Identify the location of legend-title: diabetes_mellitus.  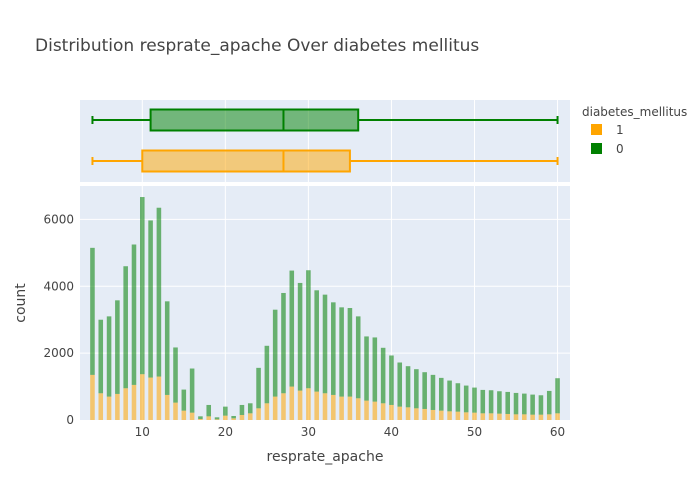
(634, 112).